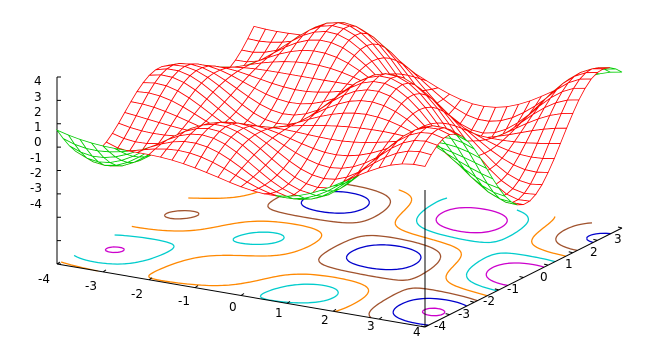  I want to click on x-tick-label: 2, so click(325, 320).